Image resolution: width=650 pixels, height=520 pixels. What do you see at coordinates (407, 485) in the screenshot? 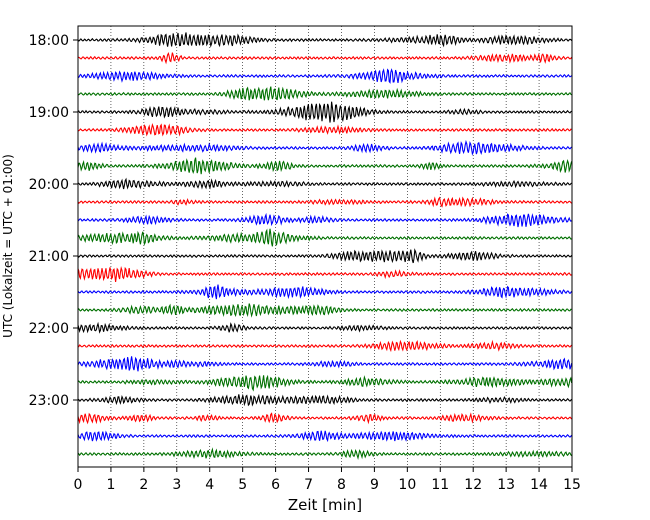
I see `x-tick-label-10: 10` at bounding box center [407, 485].